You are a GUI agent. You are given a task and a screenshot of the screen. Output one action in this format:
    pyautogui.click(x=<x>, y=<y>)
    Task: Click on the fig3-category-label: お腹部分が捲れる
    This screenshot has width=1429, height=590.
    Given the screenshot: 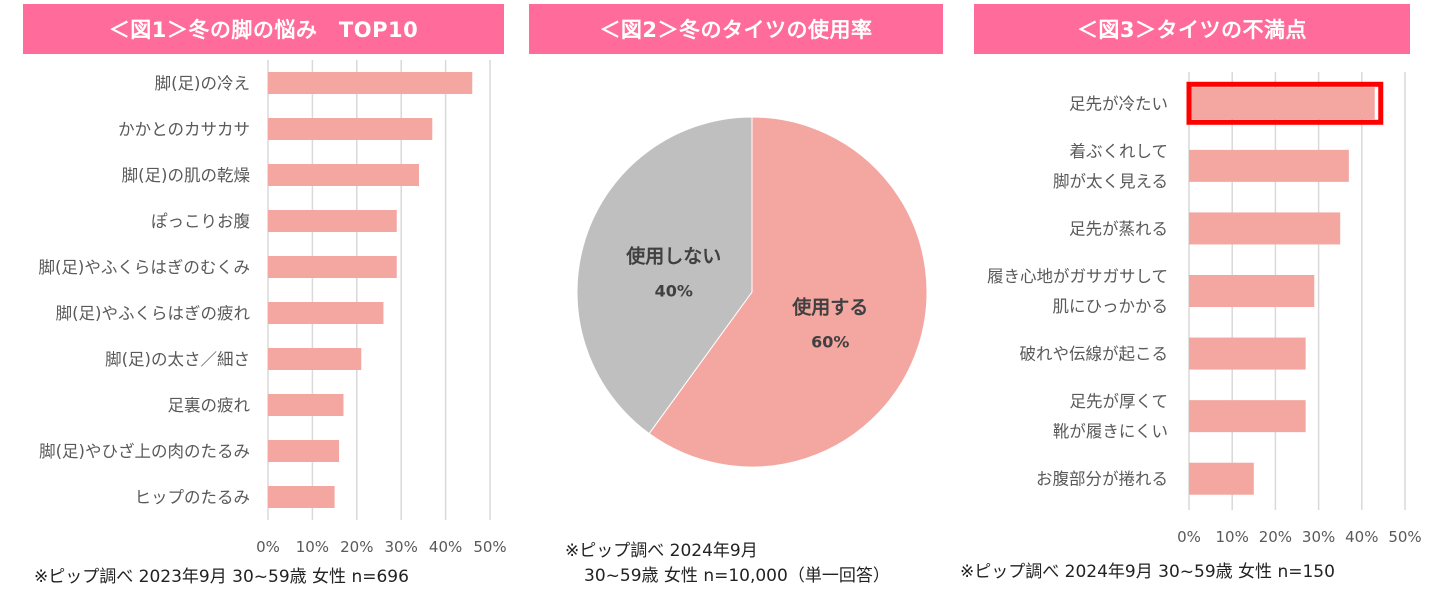 What is the action you would take?
    pyautogui.click(x=1102, y=479)
    